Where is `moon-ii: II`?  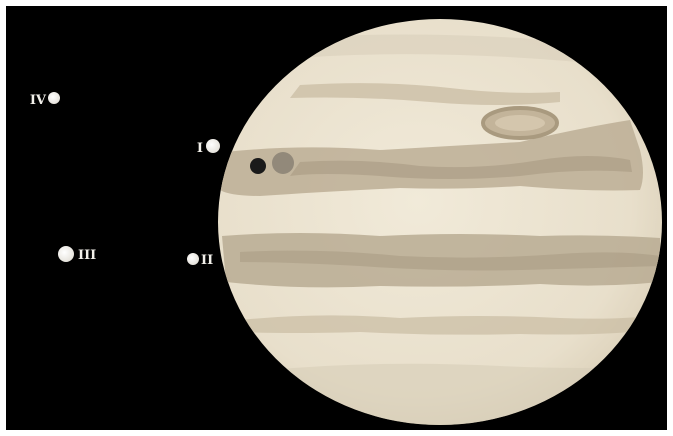 moon-ii: II is located at coordinates (200, 260).